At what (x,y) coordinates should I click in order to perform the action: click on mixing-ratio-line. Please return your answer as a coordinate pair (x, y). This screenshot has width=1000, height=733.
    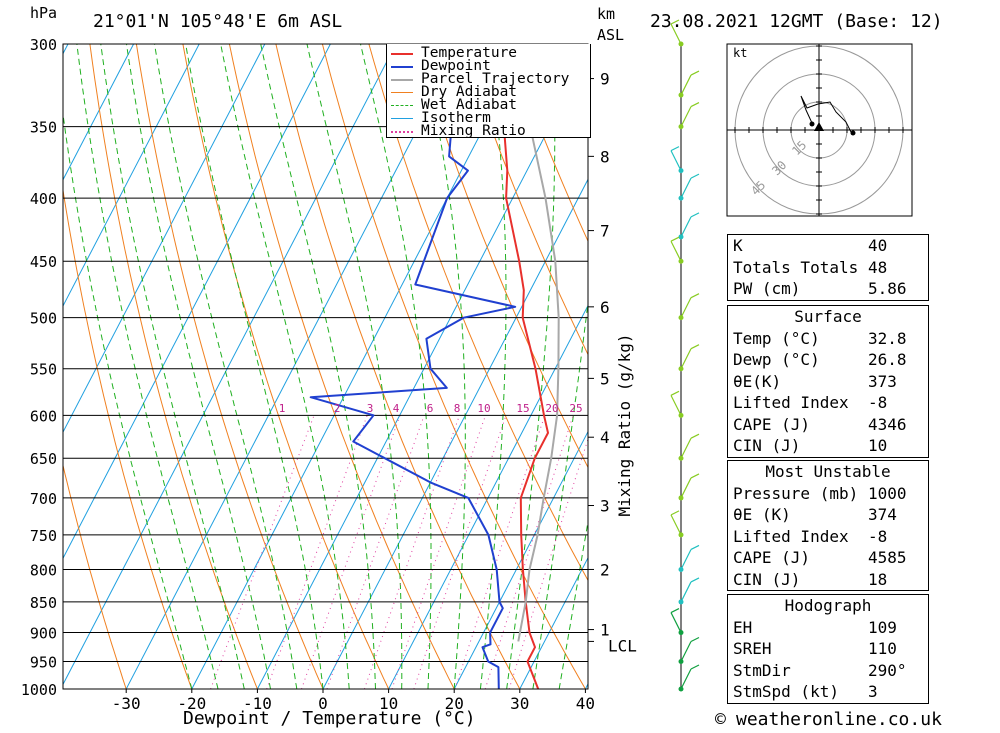
    Looking at the image, I should click on (375, 552).